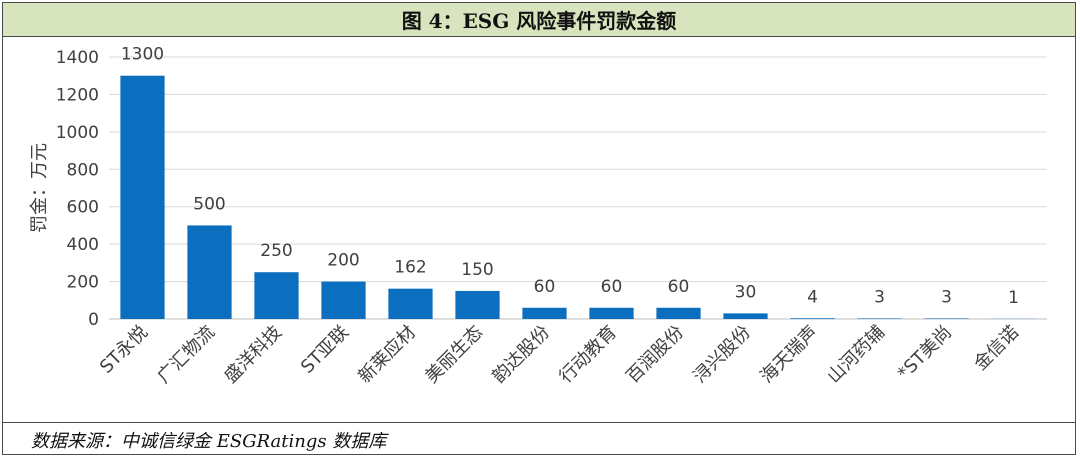 This screenshot has width=1080, height=459. What do you see at coordinates (722, 355) in the screenshot?
I see `category-label: 浔兴股份` at bounding box center [722, 355].